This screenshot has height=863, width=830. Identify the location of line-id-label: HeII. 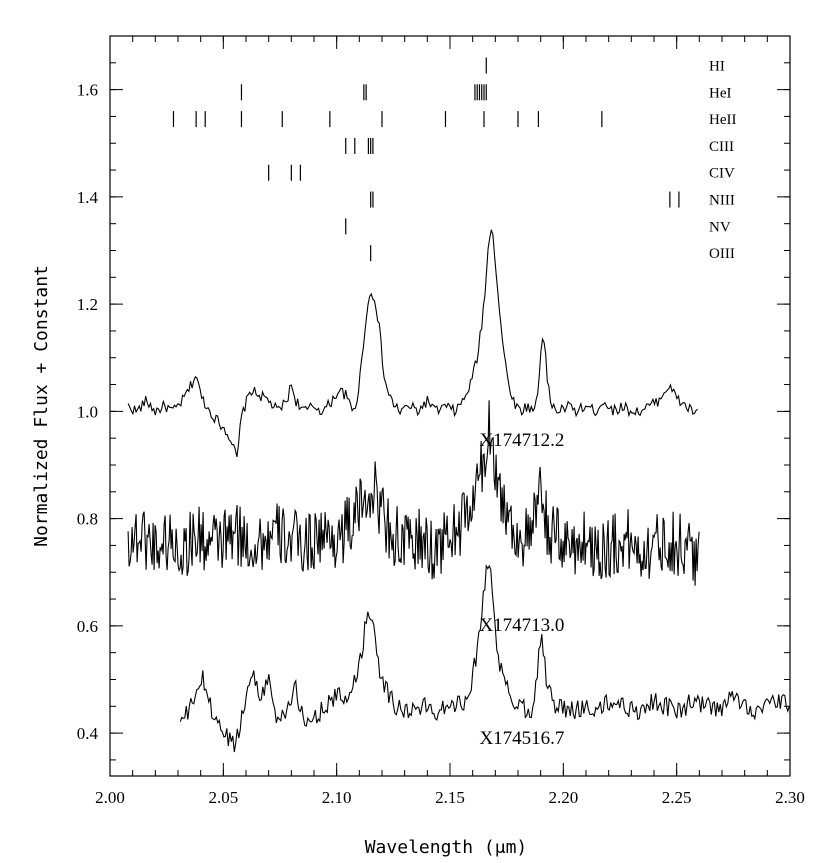
(722, 120).